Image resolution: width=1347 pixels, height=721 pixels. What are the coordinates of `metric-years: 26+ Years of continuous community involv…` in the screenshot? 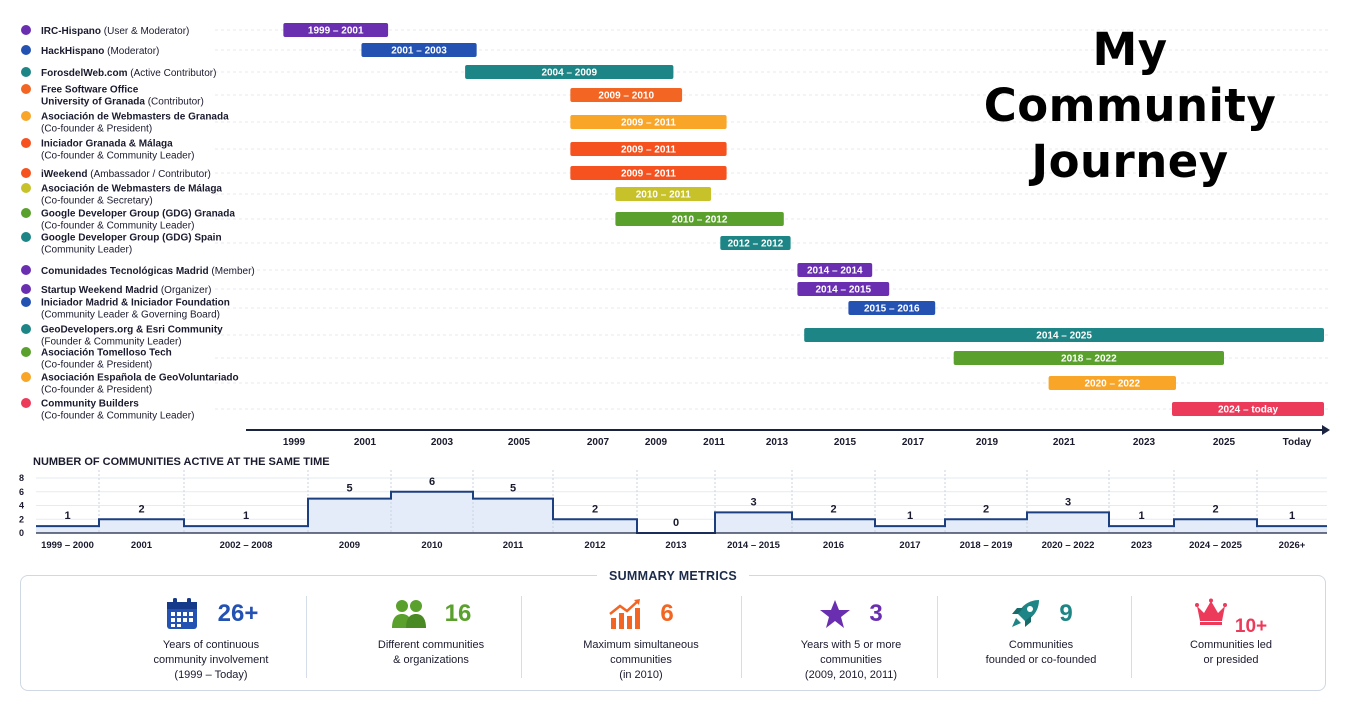 It's located at (211, 638).